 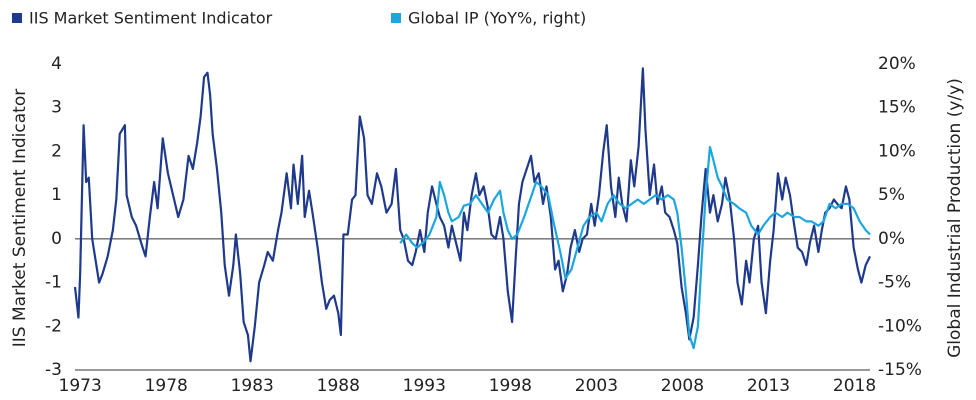 What do you see at coordinates (897, 64) in the screenshot?
I see `y2-tick-label: 20%` at bounding box center [897, 64].